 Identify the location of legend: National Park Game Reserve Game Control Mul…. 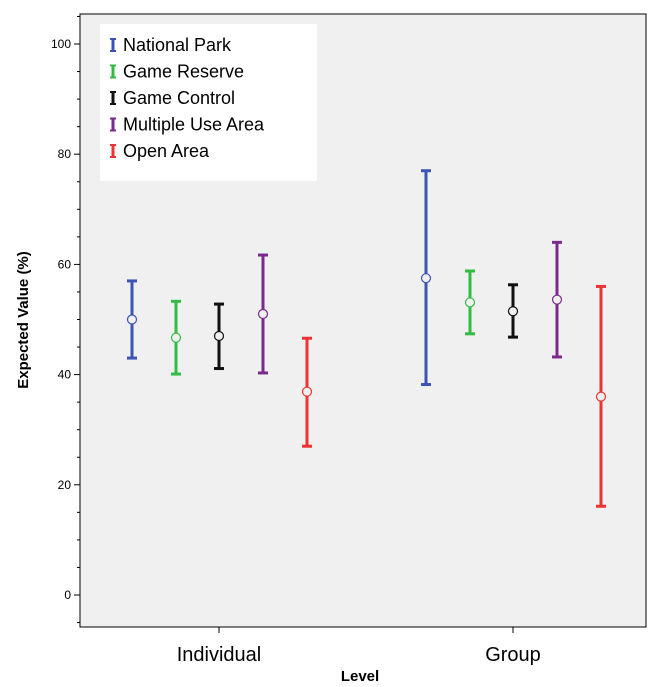
(208, 102).